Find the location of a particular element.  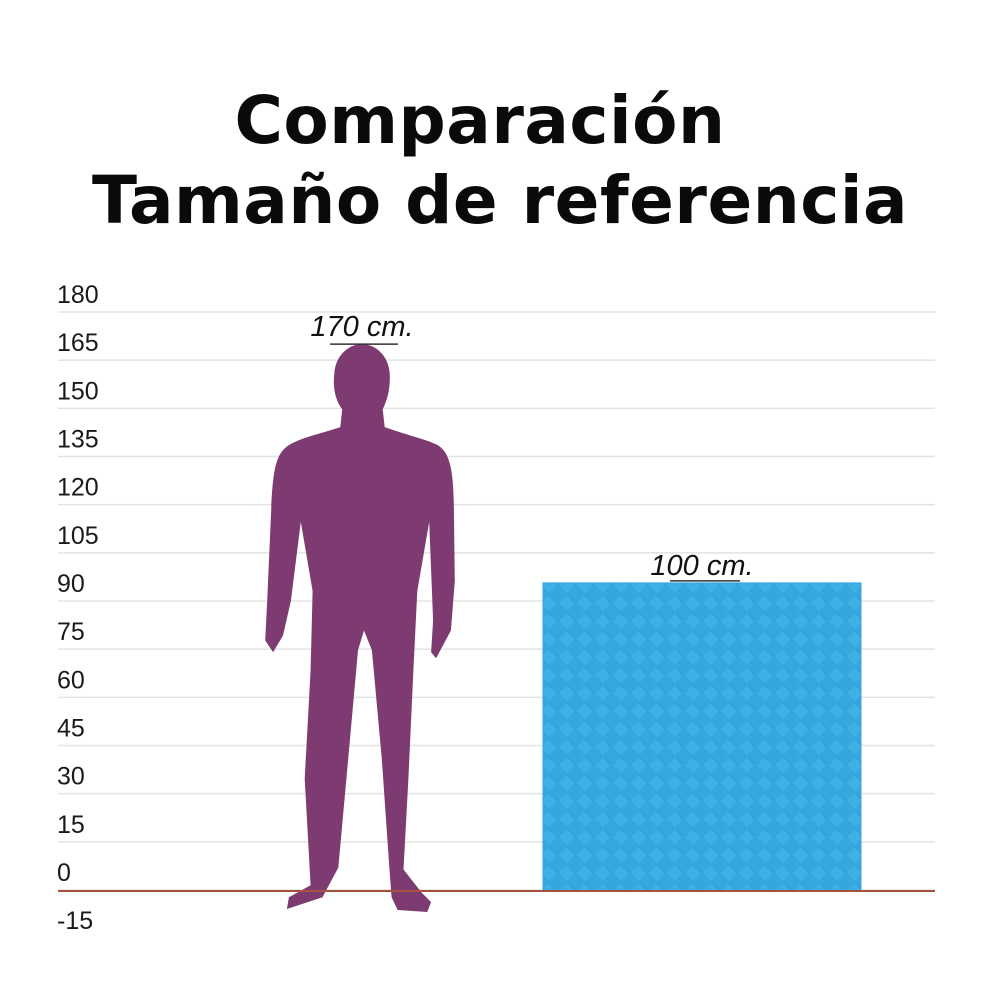

y-tick-label: -15 is located at coordinates (75, 921).